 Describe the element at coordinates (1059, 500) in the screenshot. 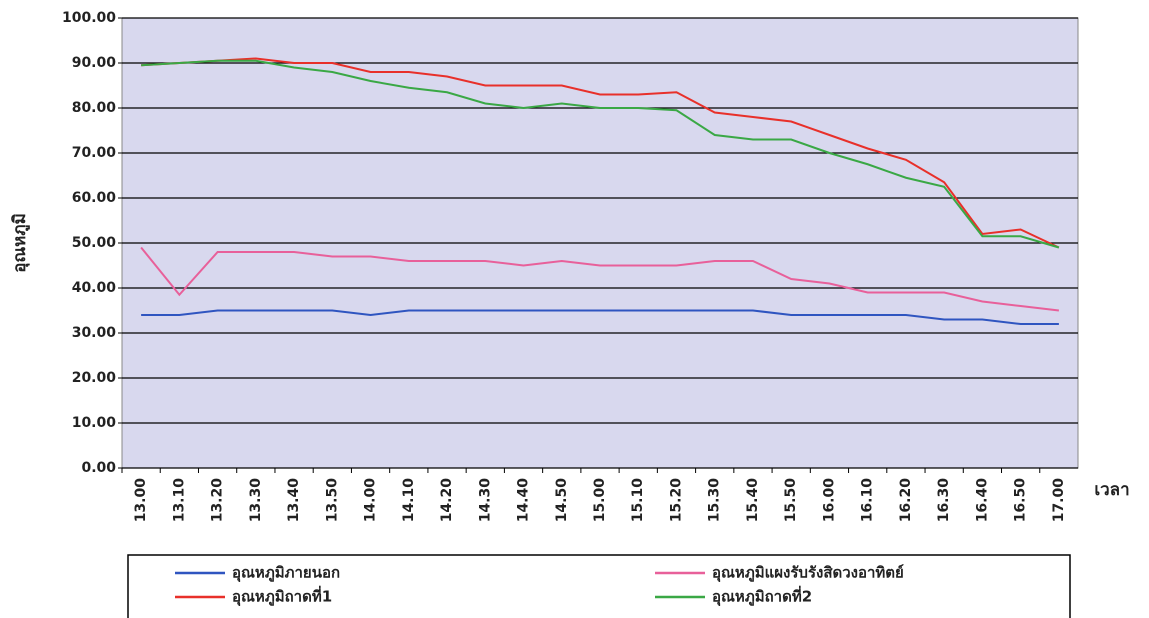

I see `x-tick-label: 17.00` at that location.